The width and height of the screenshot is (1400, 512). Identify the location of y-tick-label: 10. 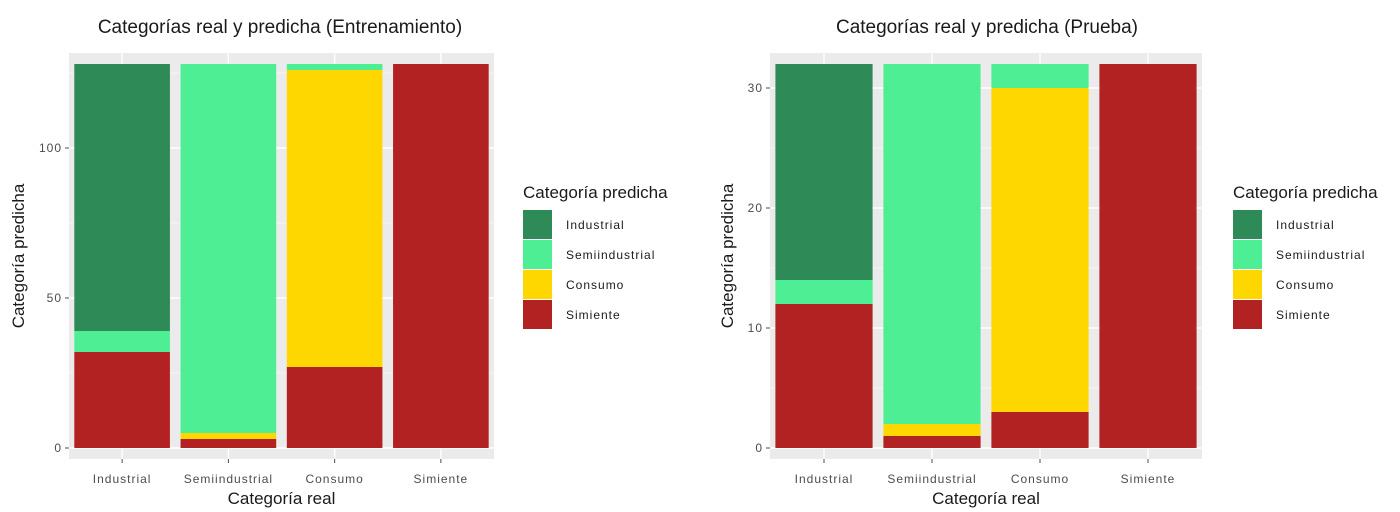
(755, 328).